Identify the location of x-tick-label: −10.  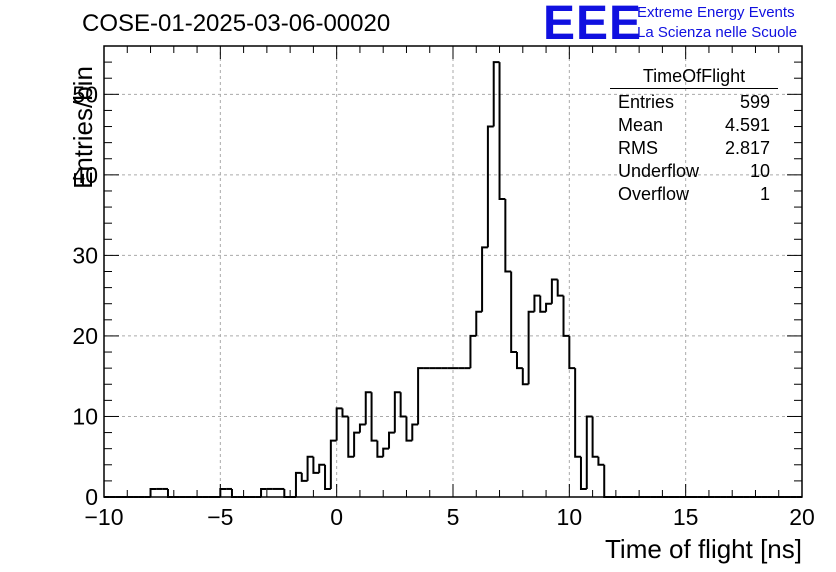
(103, 517).